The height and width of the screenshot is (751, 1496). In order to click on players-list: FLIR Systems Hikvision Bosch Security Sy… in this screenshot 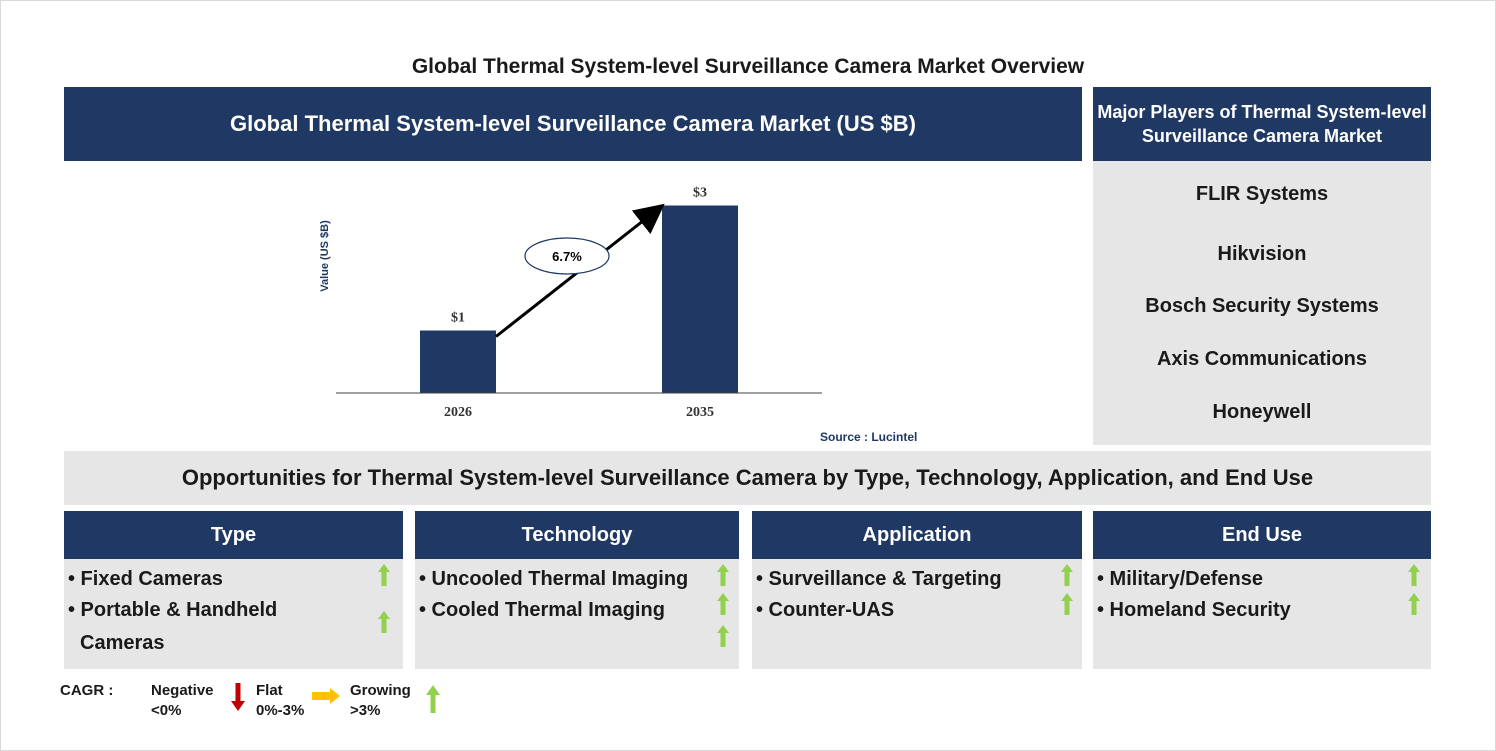, I will do `click(1262, 303)`.